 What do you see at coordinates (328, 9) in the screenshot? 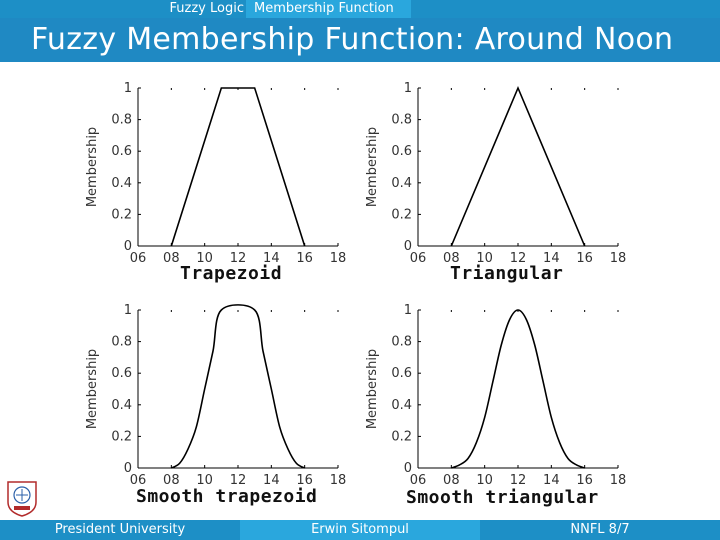
I see `breadcrumb-topic: Membership Function` at bounding box center [328, 9].